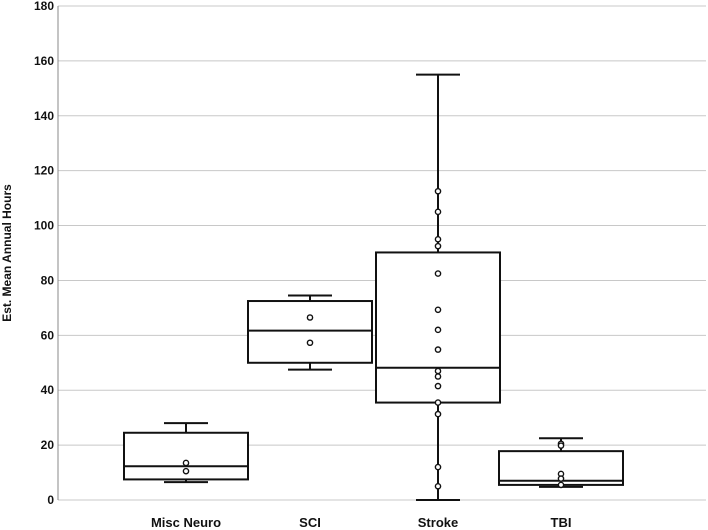  Describe the element at coordinates (44, 226) in the screenshot. I see `y-tick-label: 100` at that location.